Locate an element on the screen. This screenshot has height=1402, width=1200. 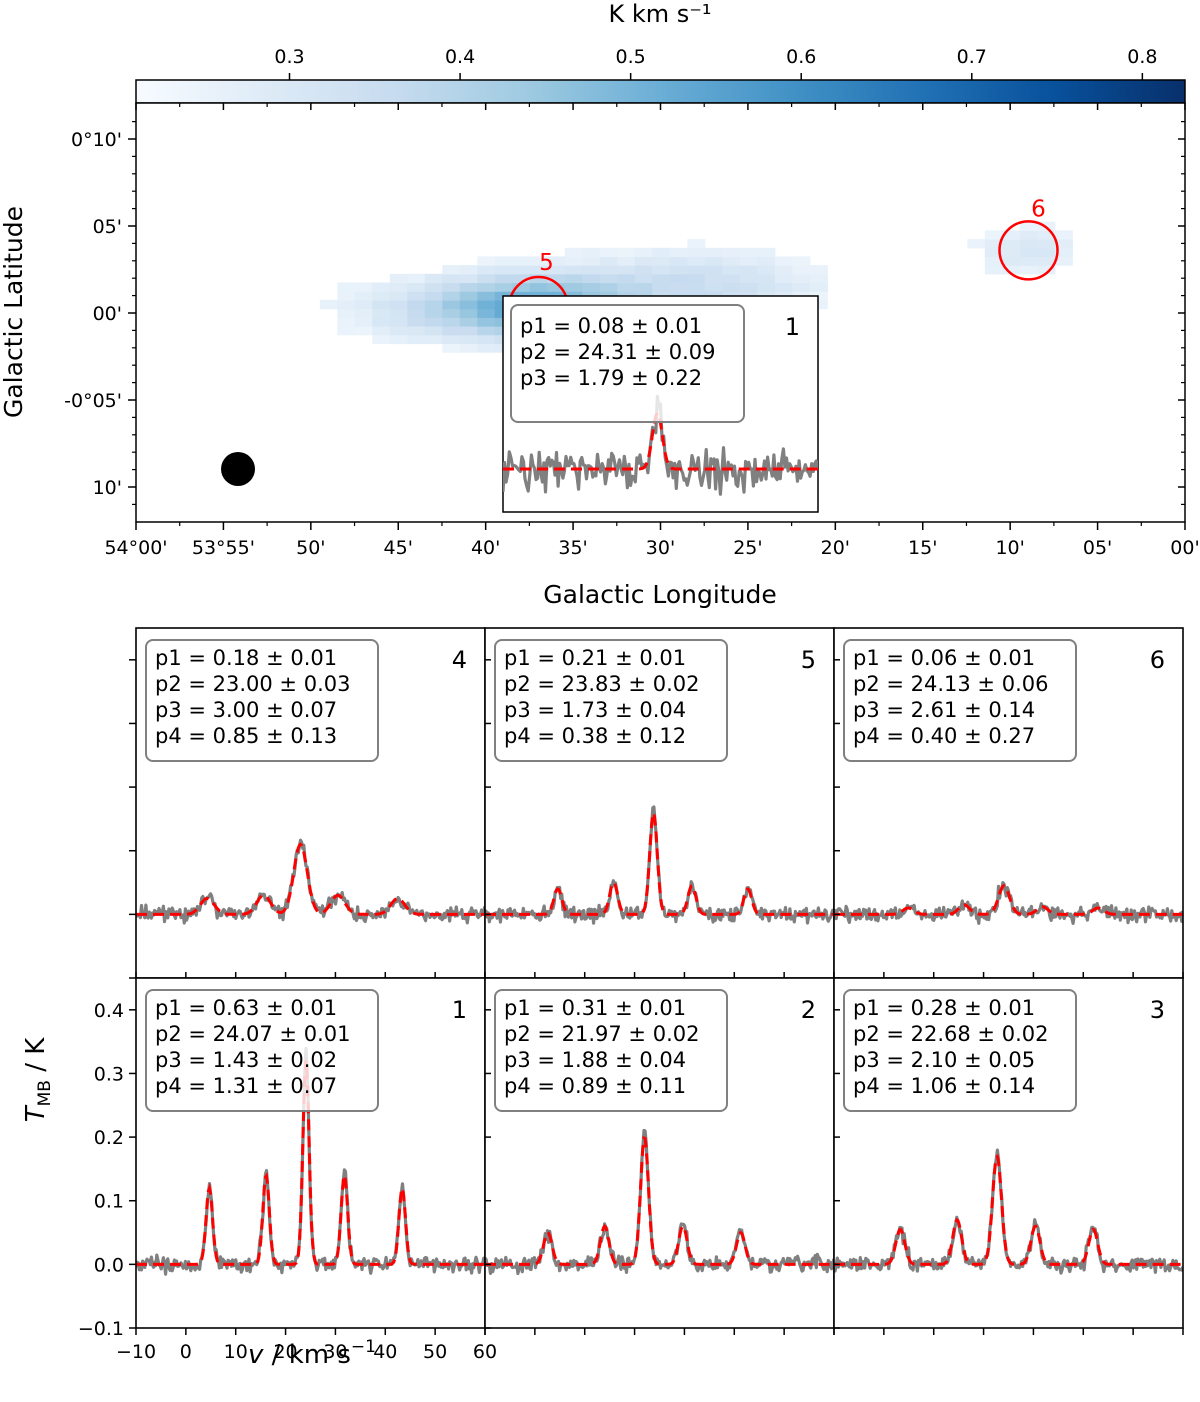
spectra-xlabel: v / km s−1 is located at coordinates (312, 1353).